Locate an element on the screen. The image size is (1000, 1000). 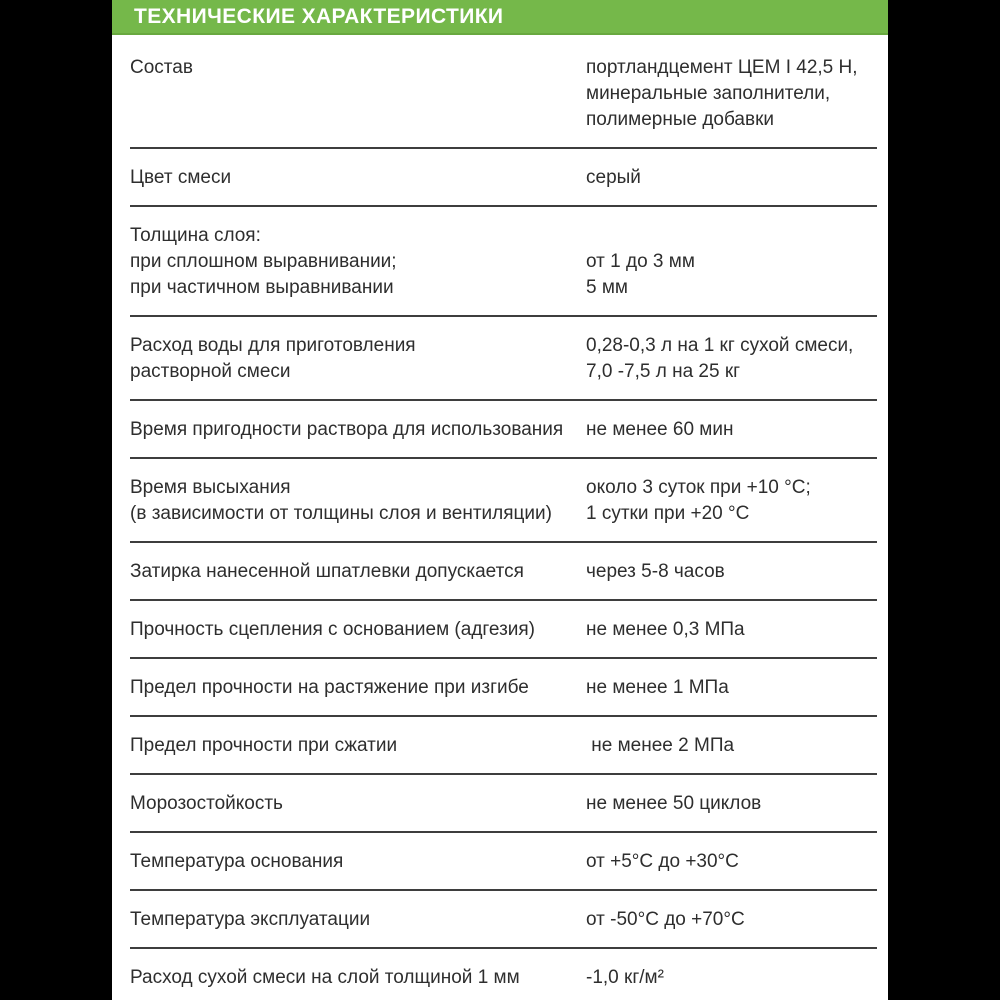
table-row: Морозостойкость не менее 50 циклов is located at coordinates (500, 803).